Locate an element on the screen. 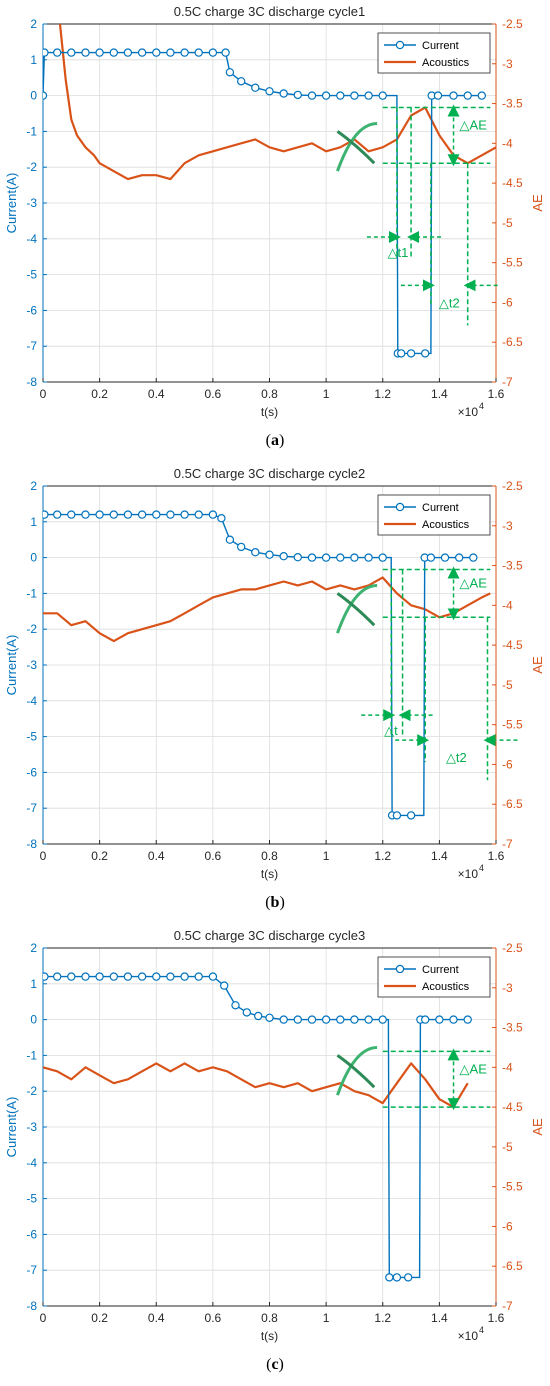  y-left-tick-label: -2 is located at coordinates (31, 629).